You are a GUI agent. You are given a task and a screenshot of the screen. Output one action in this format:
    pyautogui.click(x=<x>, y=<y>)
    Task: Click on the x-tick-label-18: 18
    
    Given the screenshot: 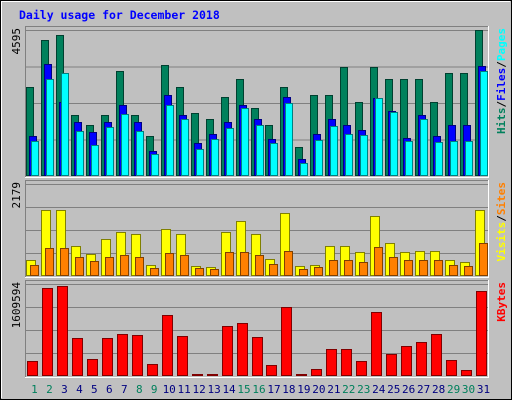 What is the action you would take?
    pyautogui.click(x=288, y=389)
    